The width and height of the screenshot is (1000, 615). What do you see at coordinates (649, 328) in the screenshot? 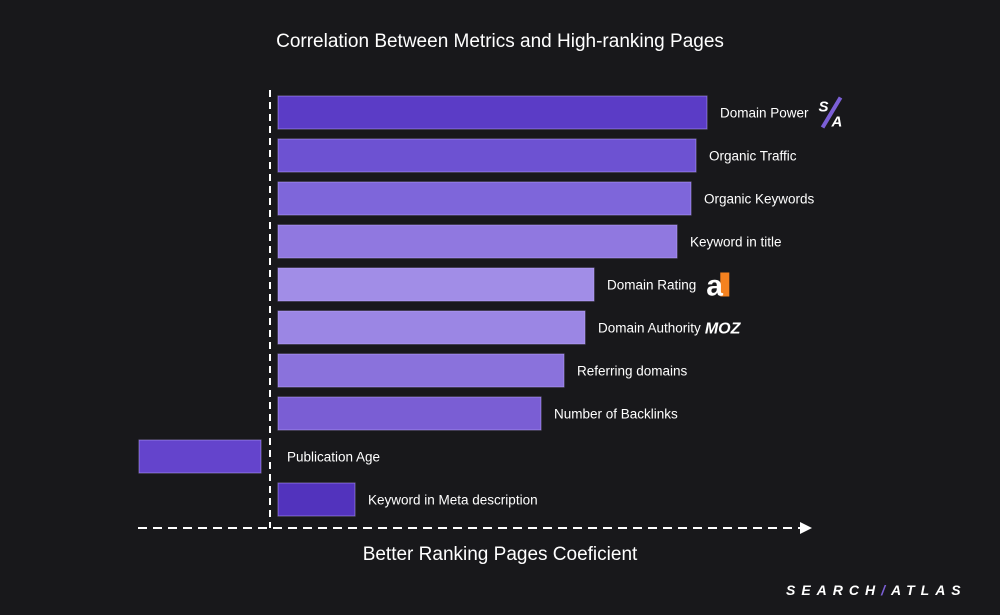
I see `bar-label: Domain Authority` at bounding box center [649, 328].